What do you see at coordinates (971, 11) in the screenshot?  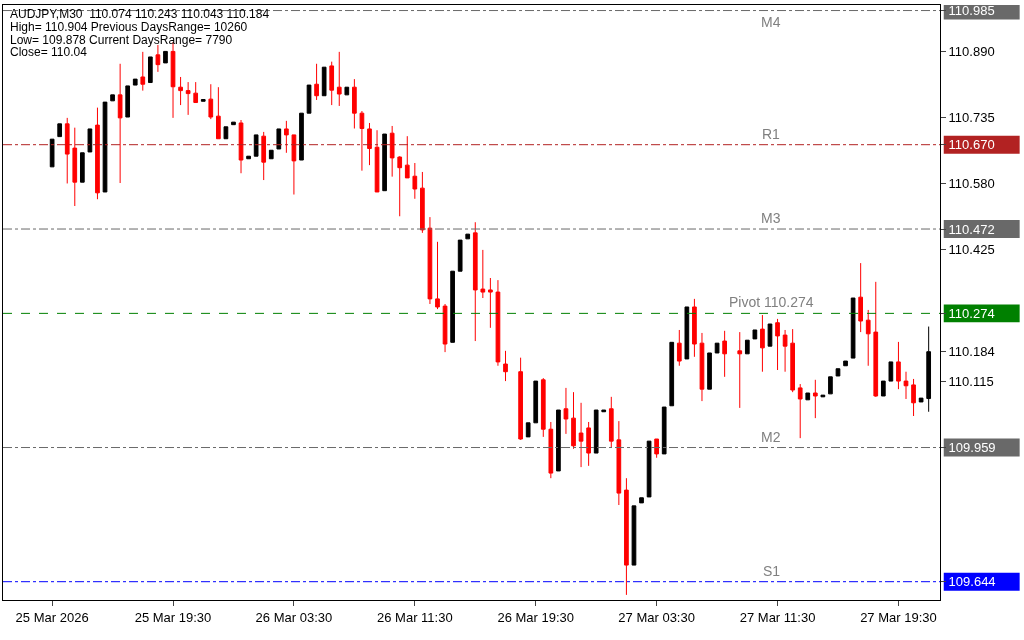 I see `y-tick-label: 110.985` at bounding box center [971, 11].